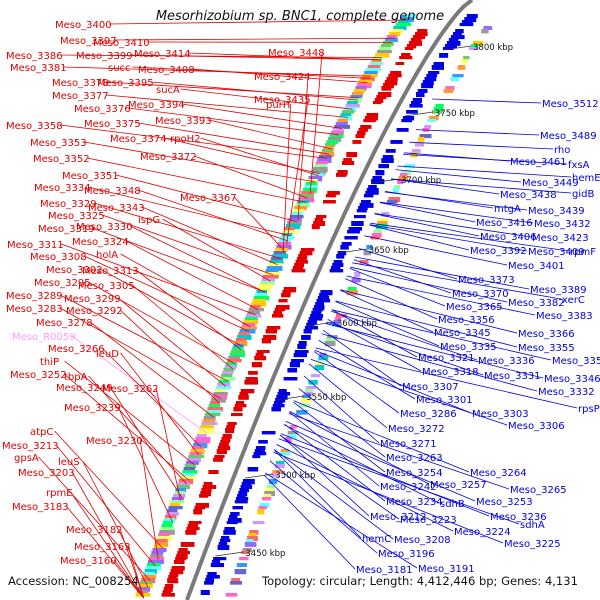 The width and height of the screenshot is (600, 600). What do you see at coordinates (421, 181) in the screenshot?
I see `scale-label: 3700 kbp` at bounding box center [421, 181].